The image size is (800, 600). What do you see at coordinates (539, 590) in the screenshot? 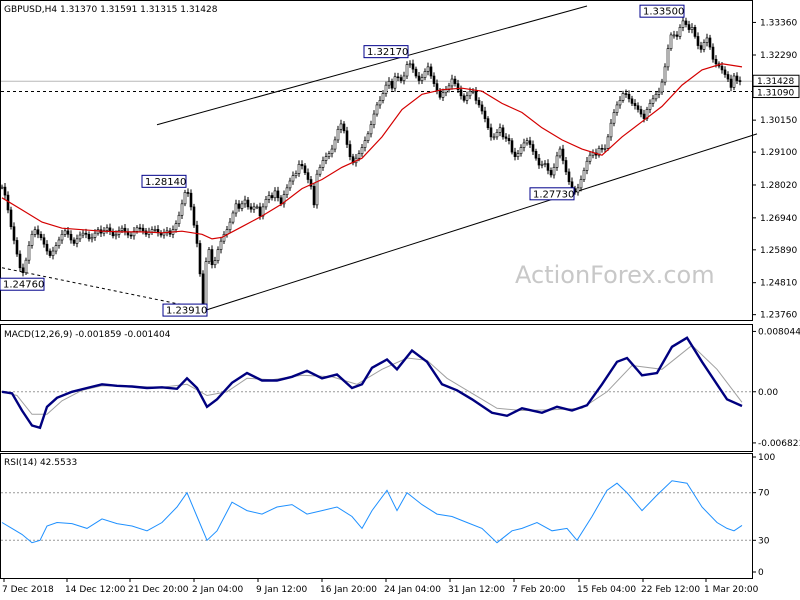
I see `time-tick-label: 7 Feb 20:00` at bounding box center [539, 590].